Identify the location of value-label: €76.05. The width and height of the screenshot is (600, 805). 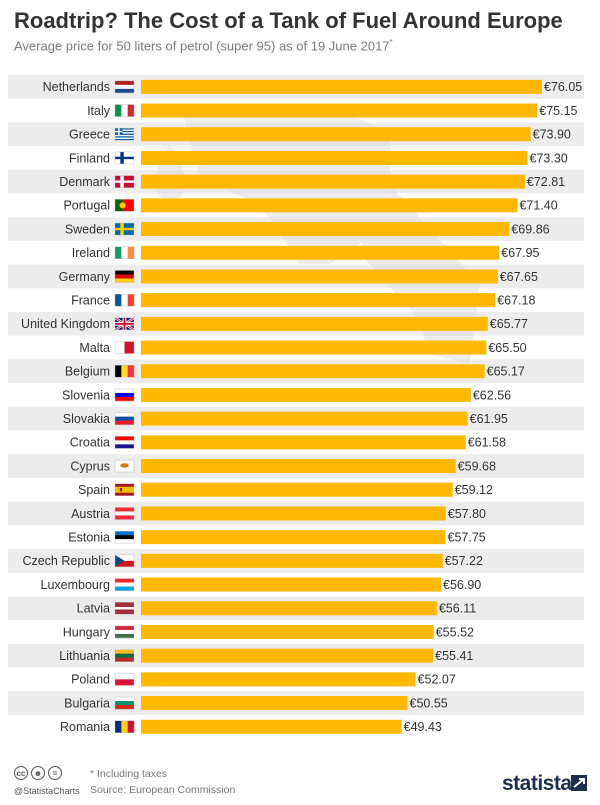
(563, 87).